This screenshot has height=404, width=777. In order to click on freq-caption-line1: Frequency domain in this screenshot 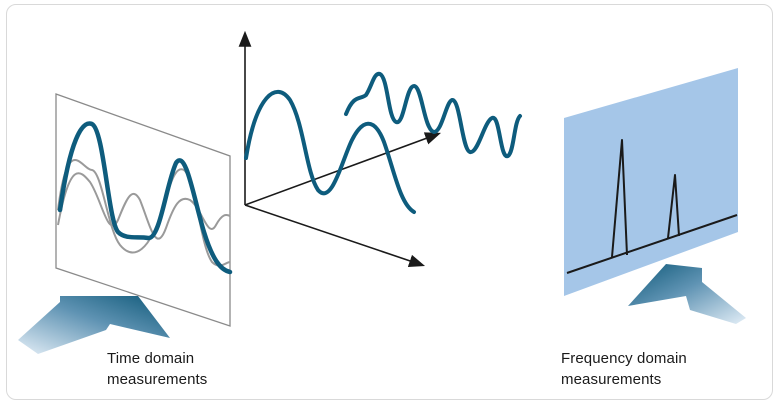, I will do `click(624, 358)`.